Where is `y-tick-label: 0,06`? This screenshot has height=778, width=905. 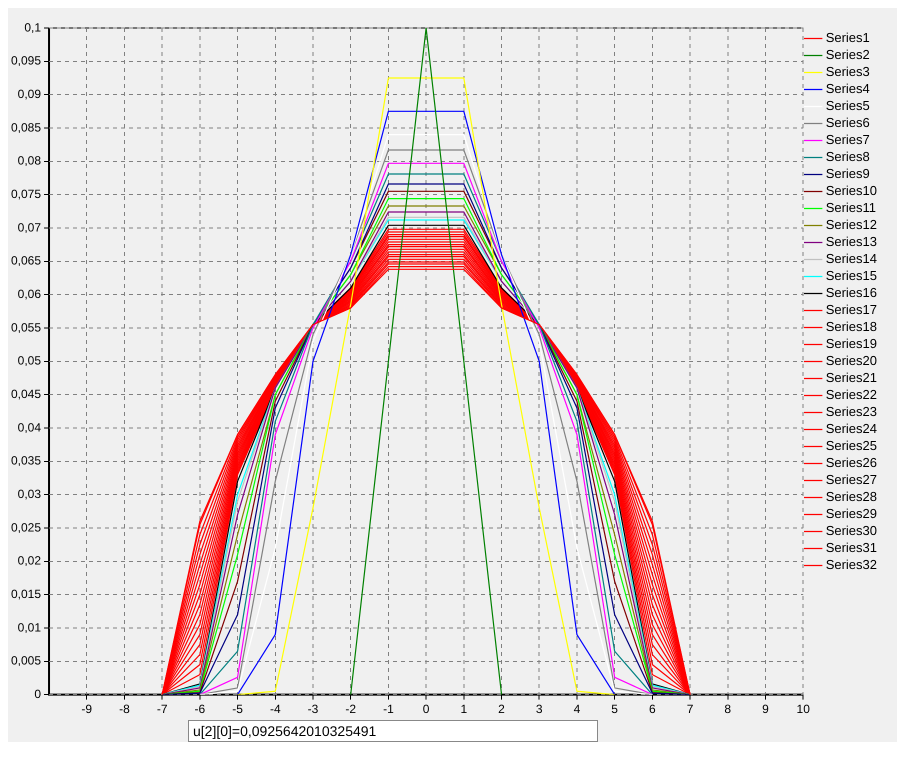
y-tick-label: 0,06 is located at coordinates (30, 293).